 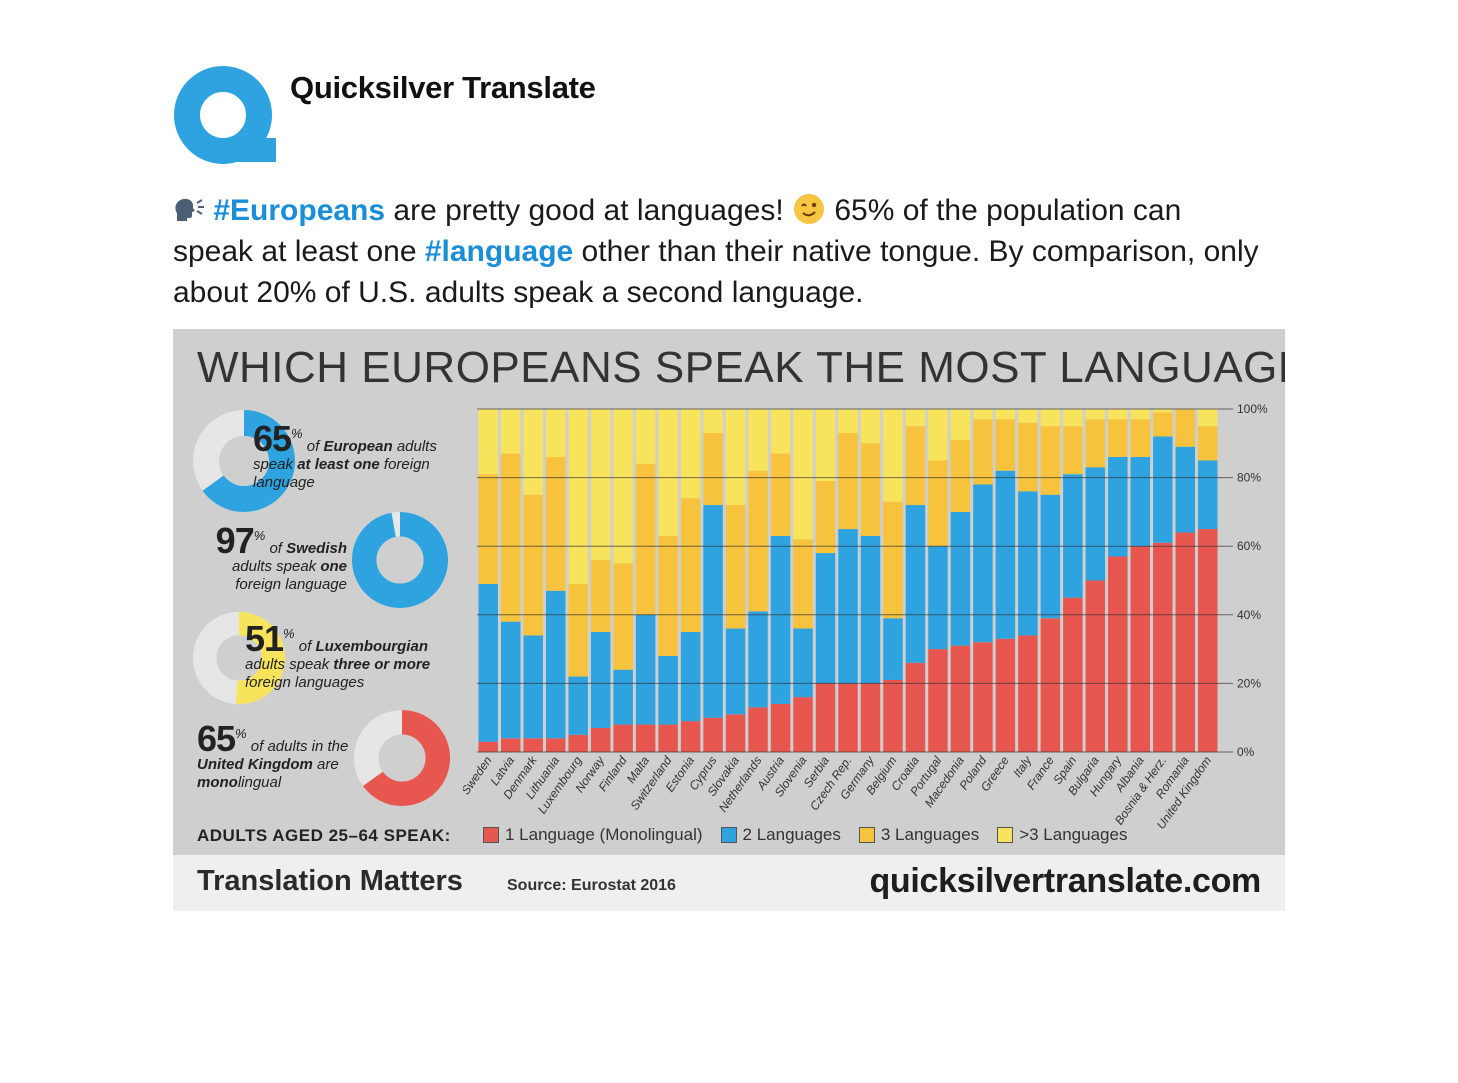 What do you see at coordinates (1249, 615) in the screenshot?
I see `y-tick-label: 40%` at bounding box center [1249, 615].